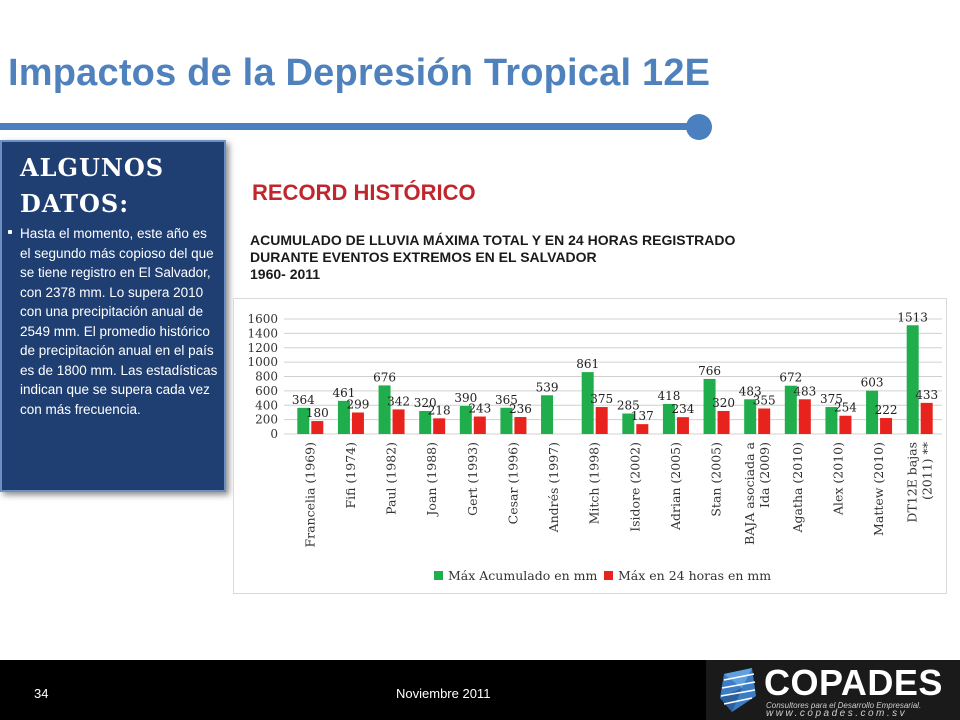 The height and width of the screenshot is (720, 960). Describe the element at coordinates (357, 405) in the screenshot. I see `data-label: 299` at that location.